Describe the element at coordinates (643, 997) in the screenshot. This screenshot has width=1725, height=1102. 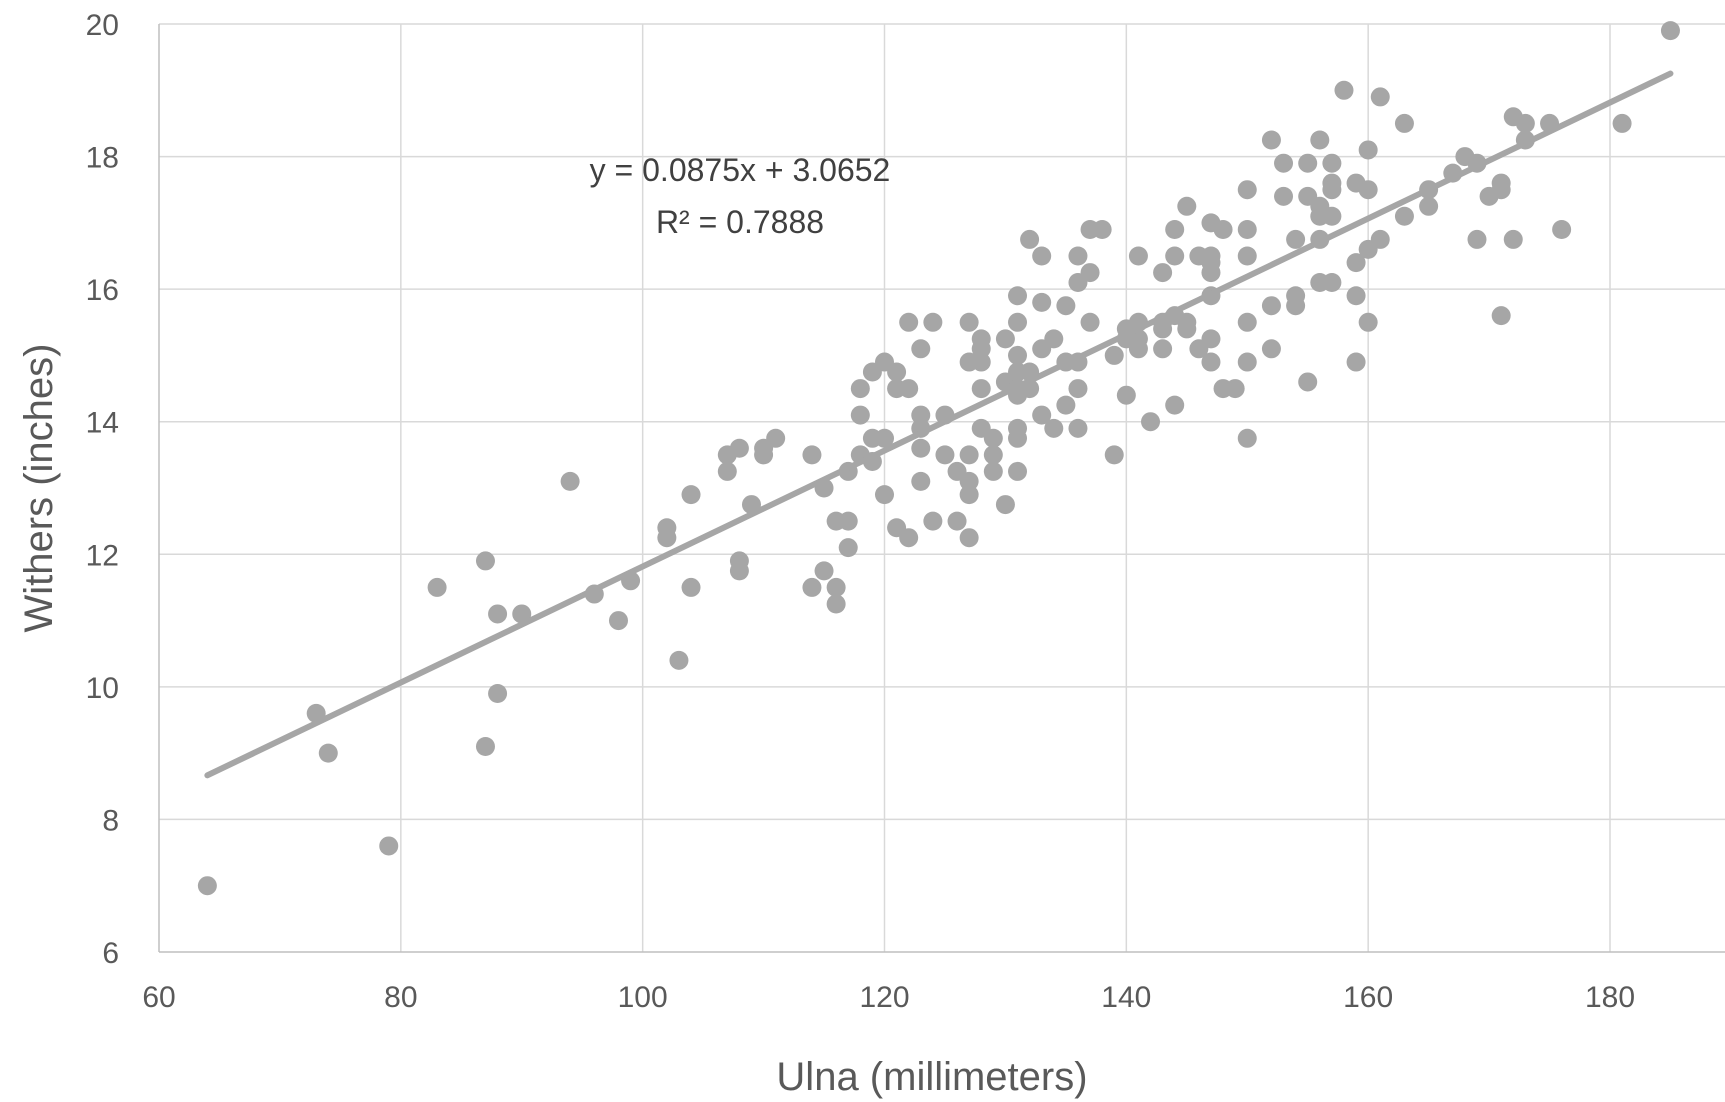
I see `x-tick-label: 100` at that location.